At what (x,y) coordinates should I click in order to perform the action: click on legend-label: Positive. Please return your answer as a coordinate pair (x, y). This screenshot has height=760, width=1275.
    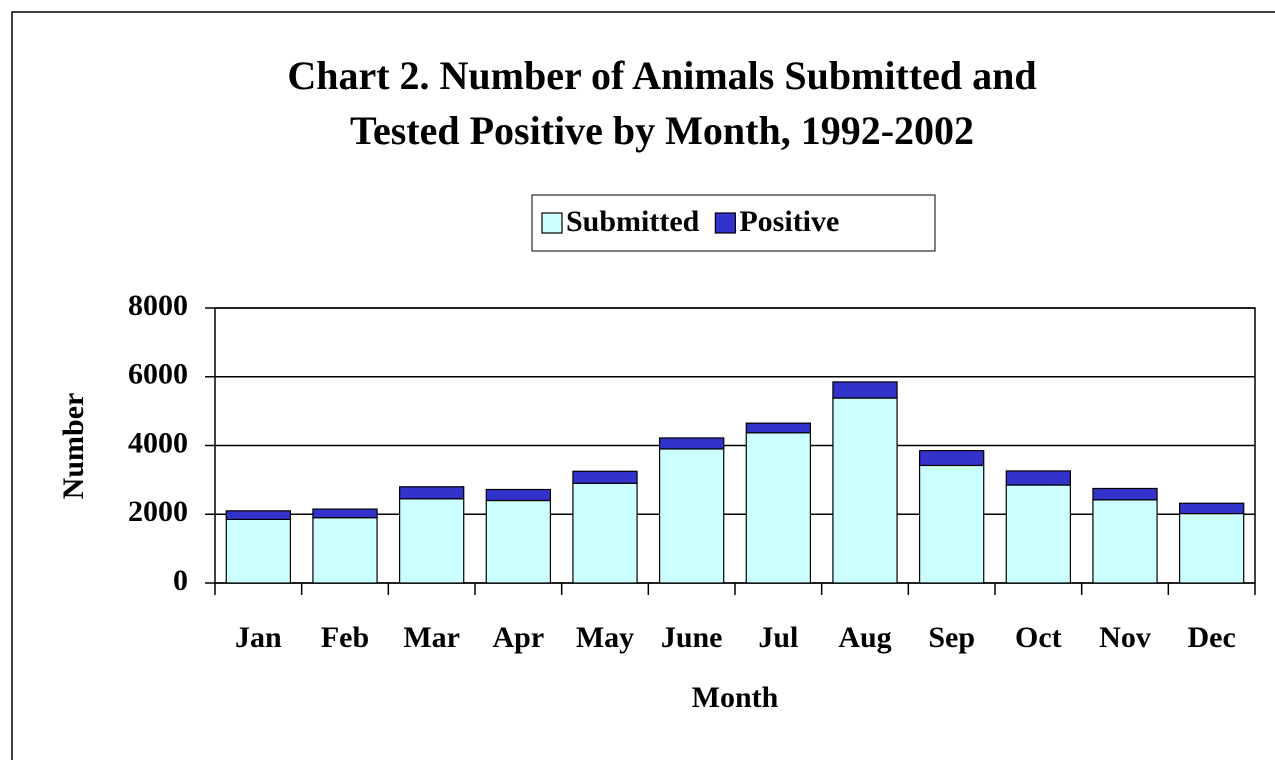
    Looking at the image, I should click on (789, 221).